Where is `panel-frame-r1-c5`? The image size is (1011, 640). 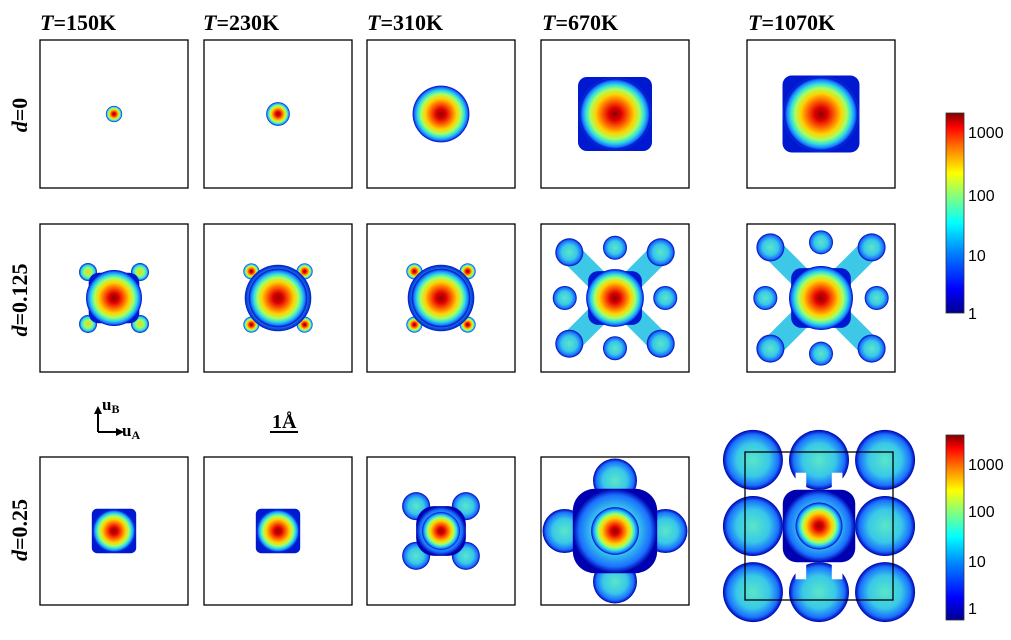 panel-frame-r1-c5 is located at coordinates (821, 114).